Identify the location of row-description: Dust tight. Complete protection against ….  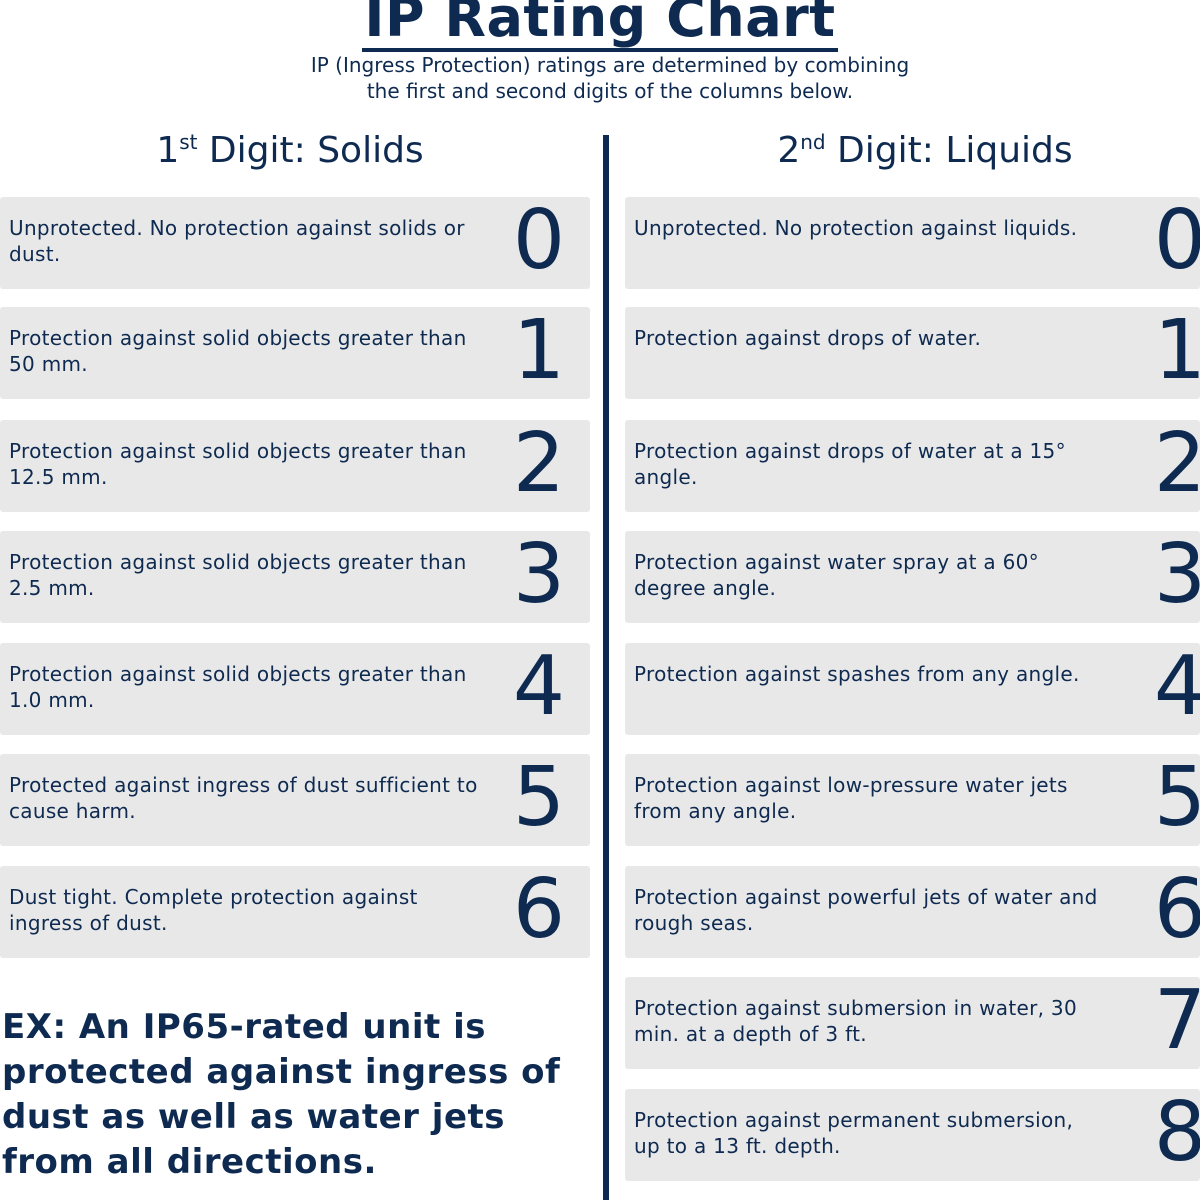
(213, 910).